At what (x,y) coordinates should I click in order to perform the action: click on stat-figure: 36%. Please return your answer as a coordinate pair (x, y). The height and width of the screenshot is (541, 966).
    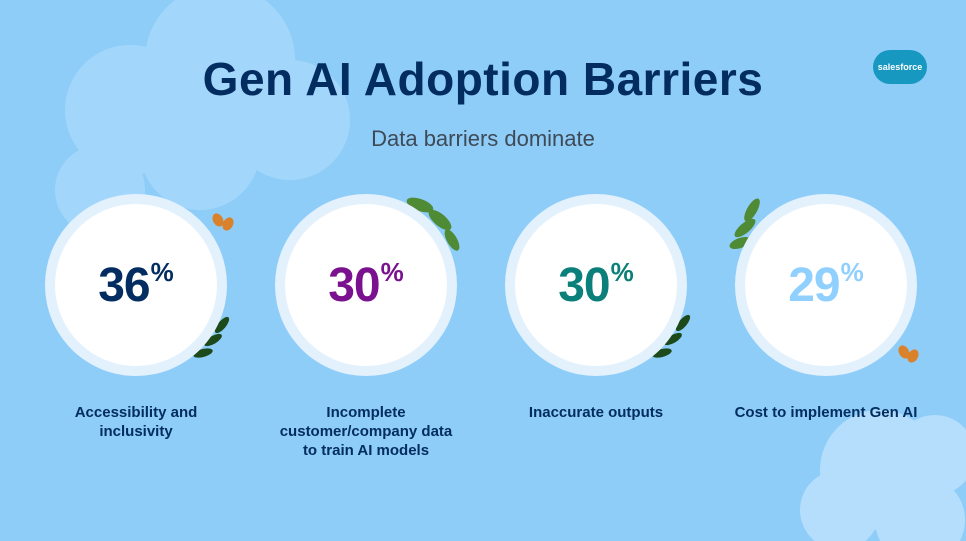
    Looking at the image, I should click on (136, 285).